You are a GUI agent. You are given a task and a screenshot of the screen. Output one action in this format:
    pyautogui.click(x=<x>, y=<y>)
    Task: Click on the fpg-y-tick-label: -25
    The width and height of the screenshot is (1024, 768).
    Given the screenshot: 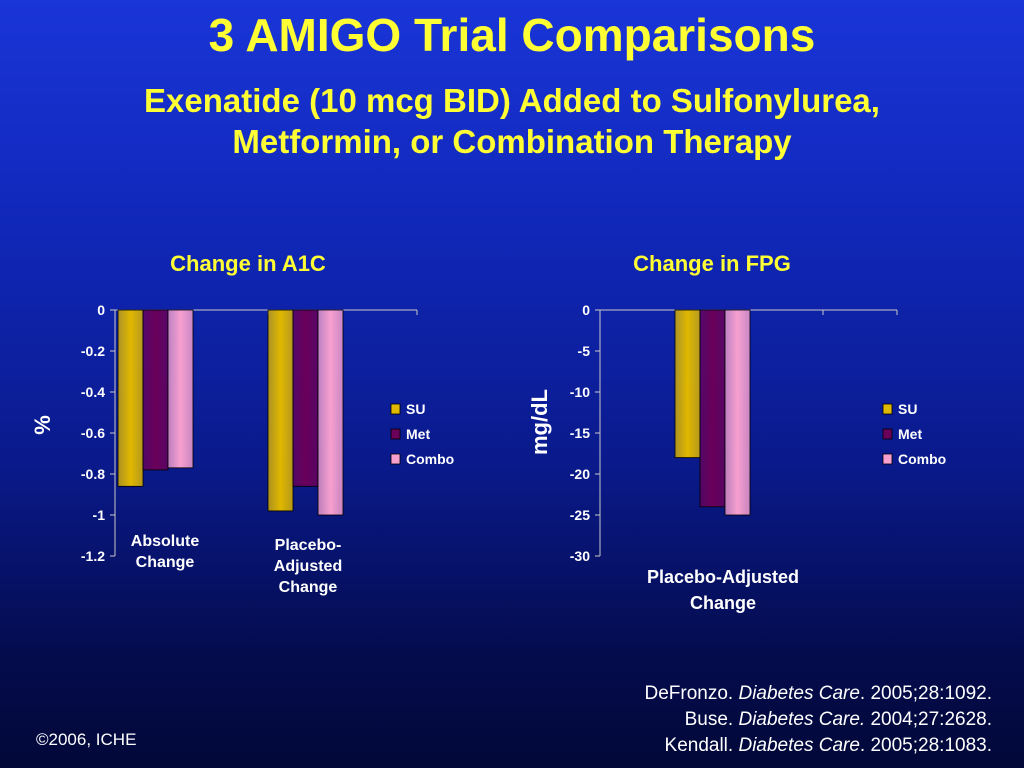 What is the action you would take?
    pyautogui.click(x=580, y=515)
    